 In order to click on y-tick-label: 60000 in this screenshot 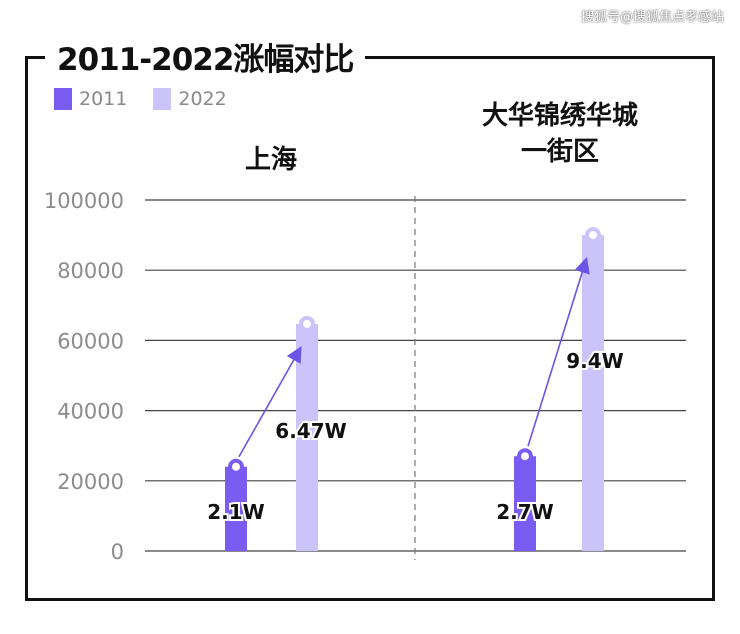, I will do `click(90, 341)`.